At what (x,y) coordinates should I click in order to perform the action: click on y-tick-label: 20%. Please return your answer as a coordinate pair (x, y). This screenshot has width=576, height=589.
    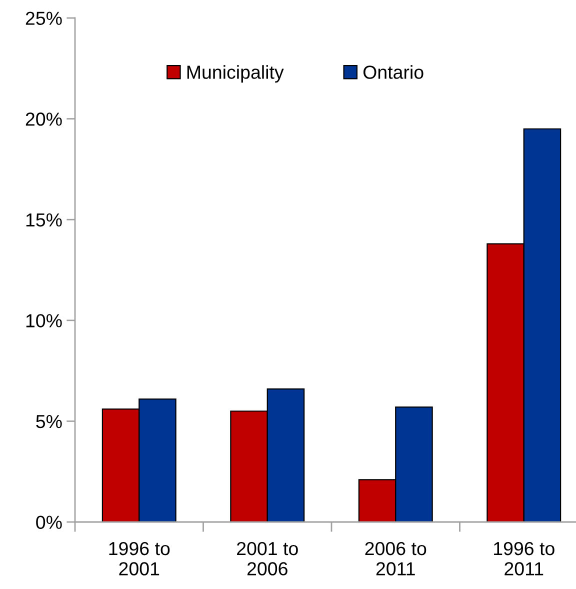
    Looking at the image, I should click on (44, 119).